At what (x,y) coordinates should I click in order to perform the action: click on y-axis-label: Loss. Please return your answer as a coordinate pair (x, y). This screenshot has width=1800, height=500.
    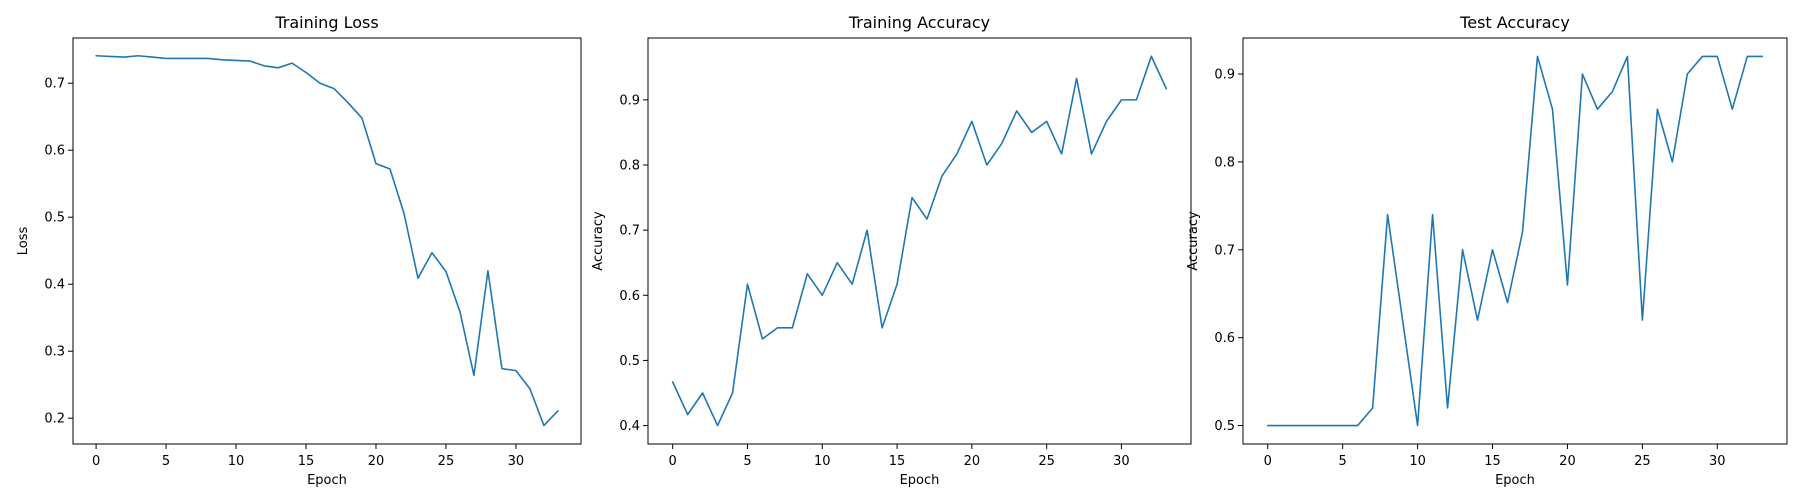
    Looking at the image, I should click on (23, 241).